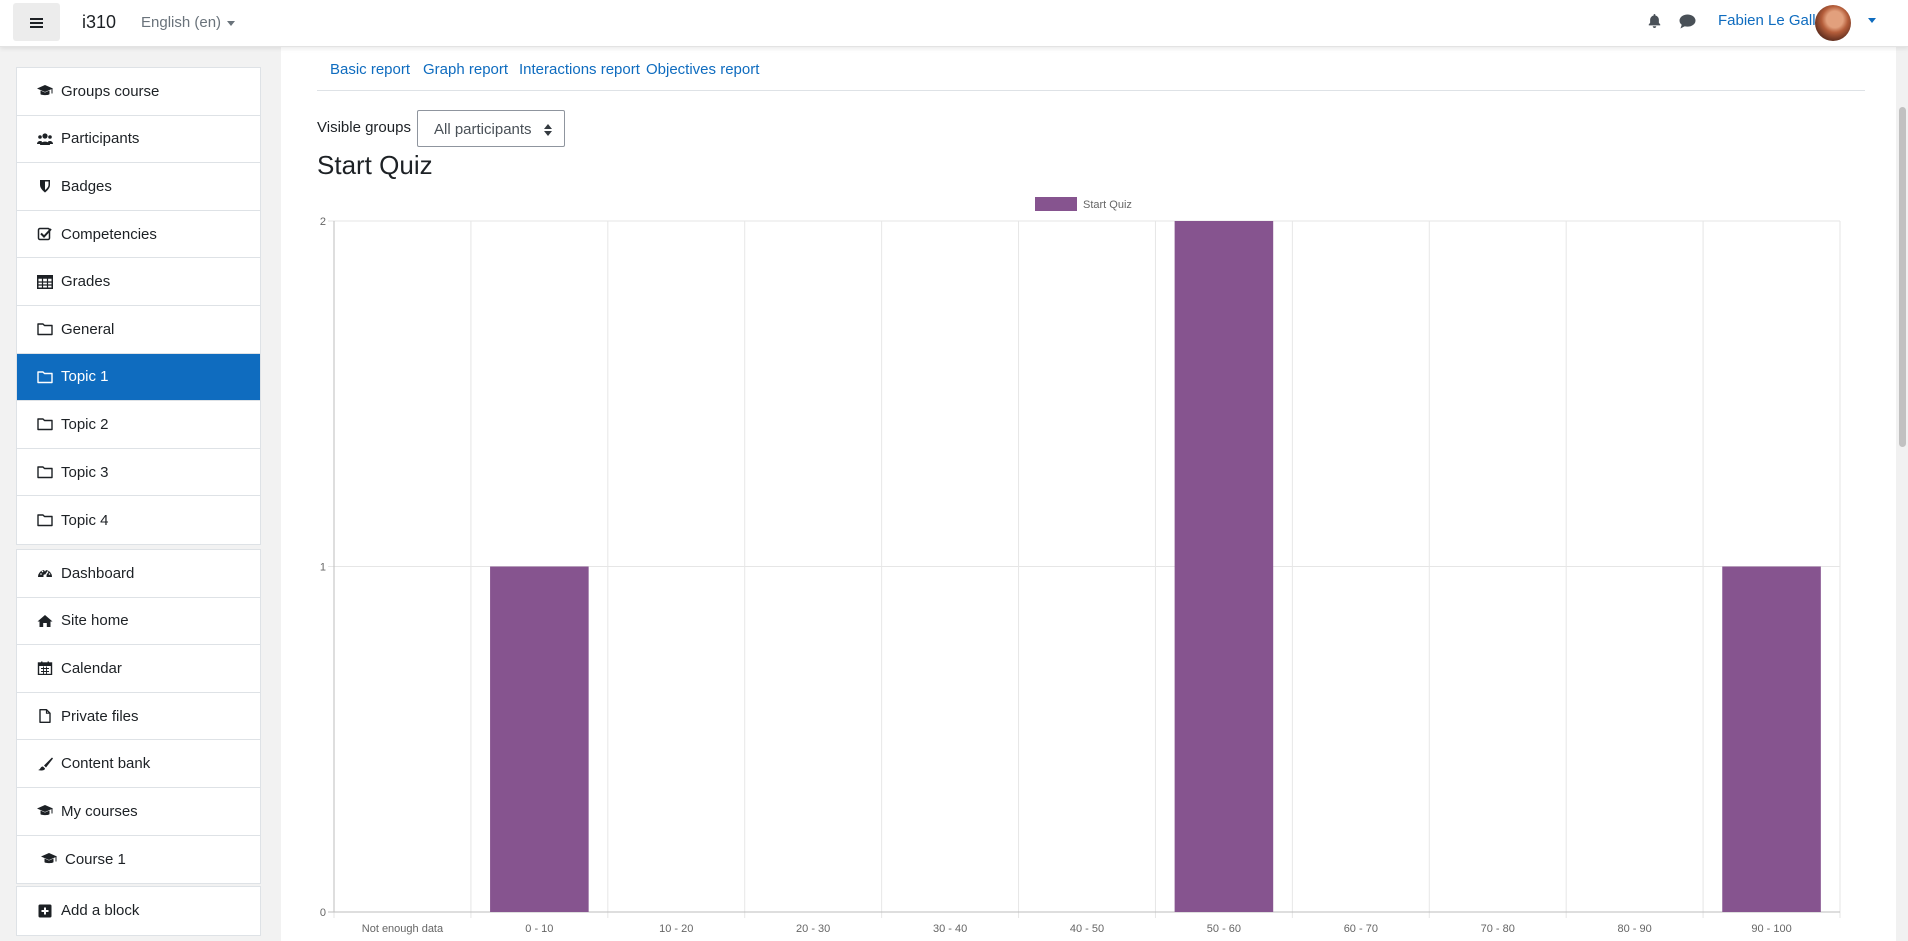  What do you see at coordinates (86, 282) in the screenshot?
I see `sidebar-item-label: Grades` at bounding box center [86, 282].